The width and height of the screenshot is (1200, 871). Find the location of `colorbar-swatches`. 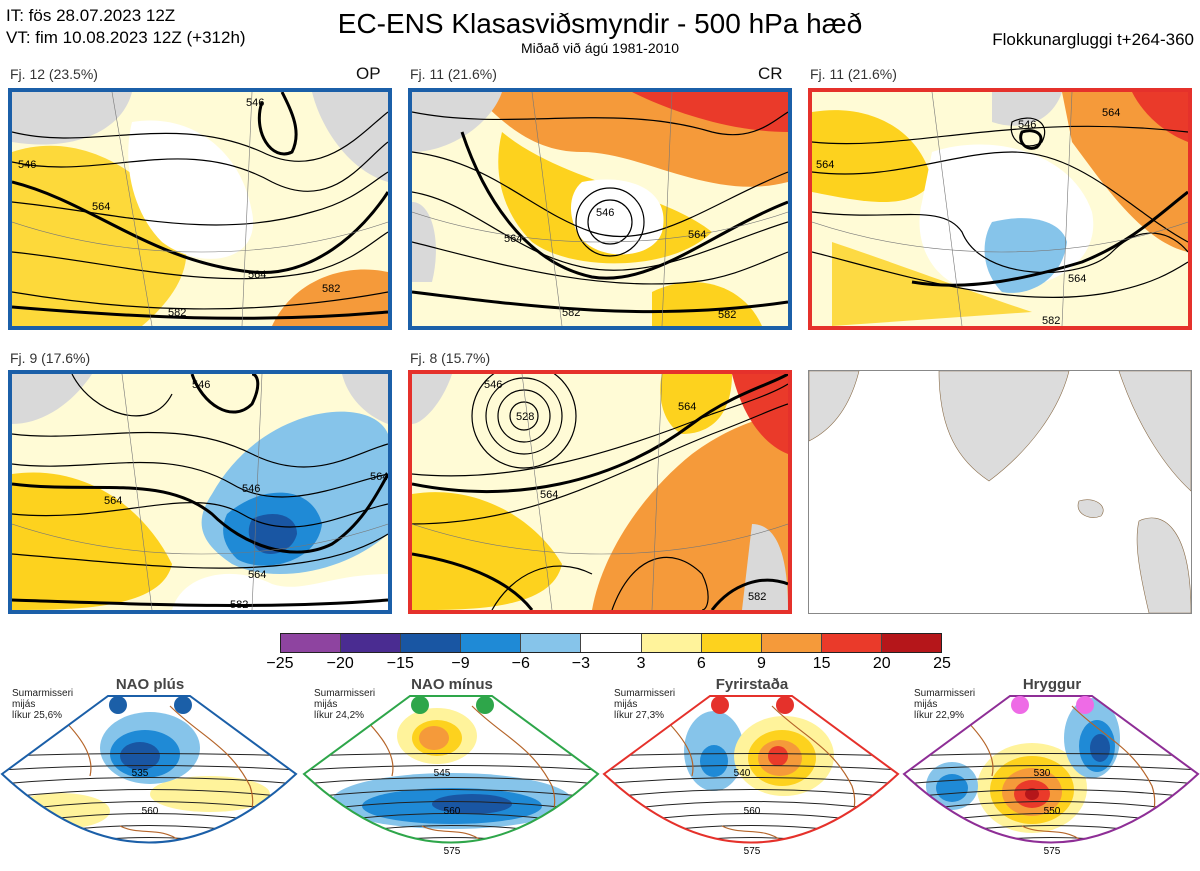

colorbar-swatches is located at coordinates (611, 643).